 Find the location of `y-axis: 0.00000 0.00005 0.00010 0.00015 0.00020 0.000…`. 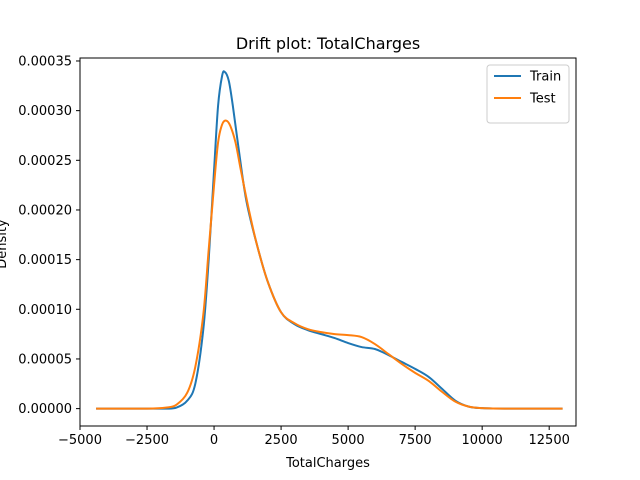

y-axis: 0.00000 0.00005 0.00010 0.00015 0.00020 0.000… is located at coordinates (49, 235).